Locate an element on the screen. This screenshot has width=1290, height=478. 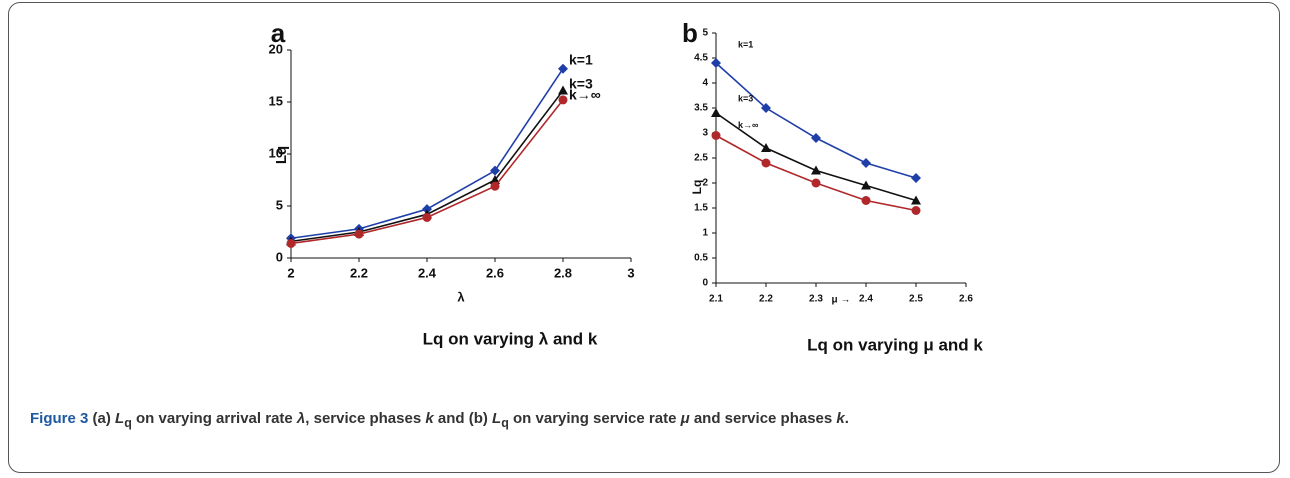
x-tick-label: 2.5 is located at coordinates (916, 299).